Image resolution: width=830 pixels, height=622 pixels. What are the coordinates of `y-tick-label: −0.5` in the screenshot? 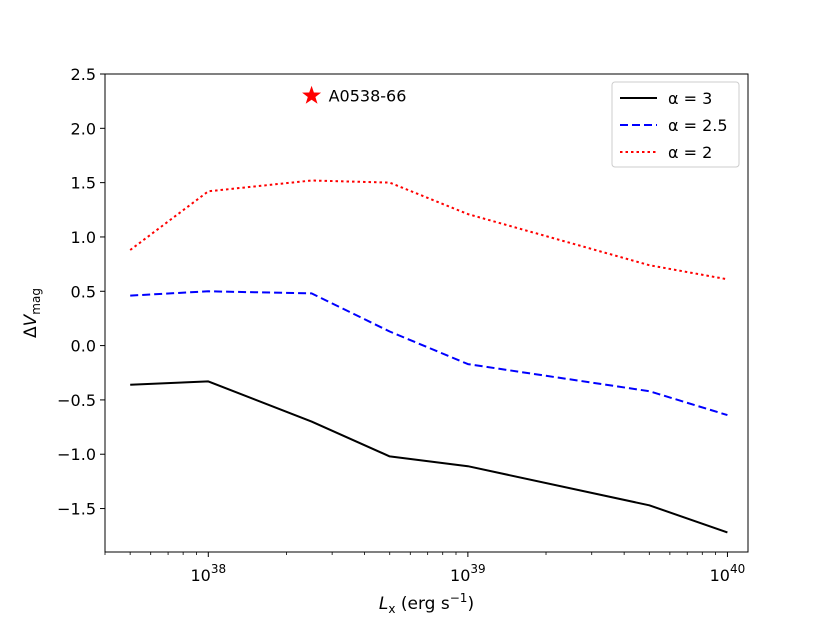 It's located at (76, 400).